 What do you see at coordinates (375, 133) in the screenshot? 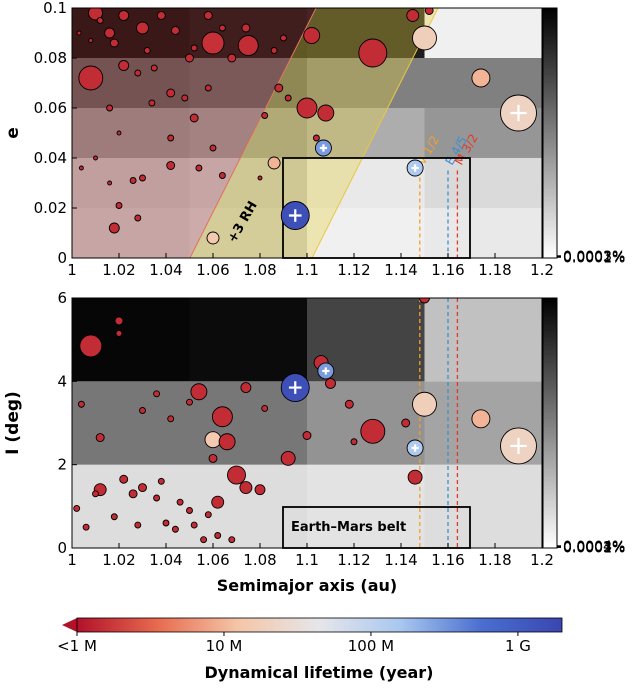
I see `hill-edge-yellow` at bounding box center [375, 133].